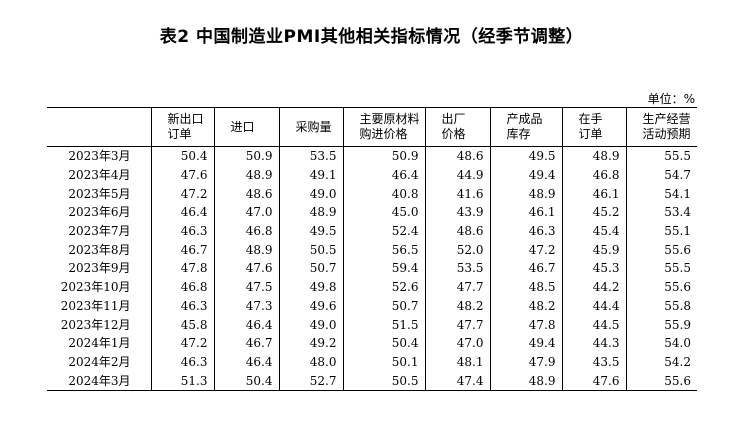 The image size is (743, 421). I want to click on cell-month: 2023年10月, so click(95, 287).